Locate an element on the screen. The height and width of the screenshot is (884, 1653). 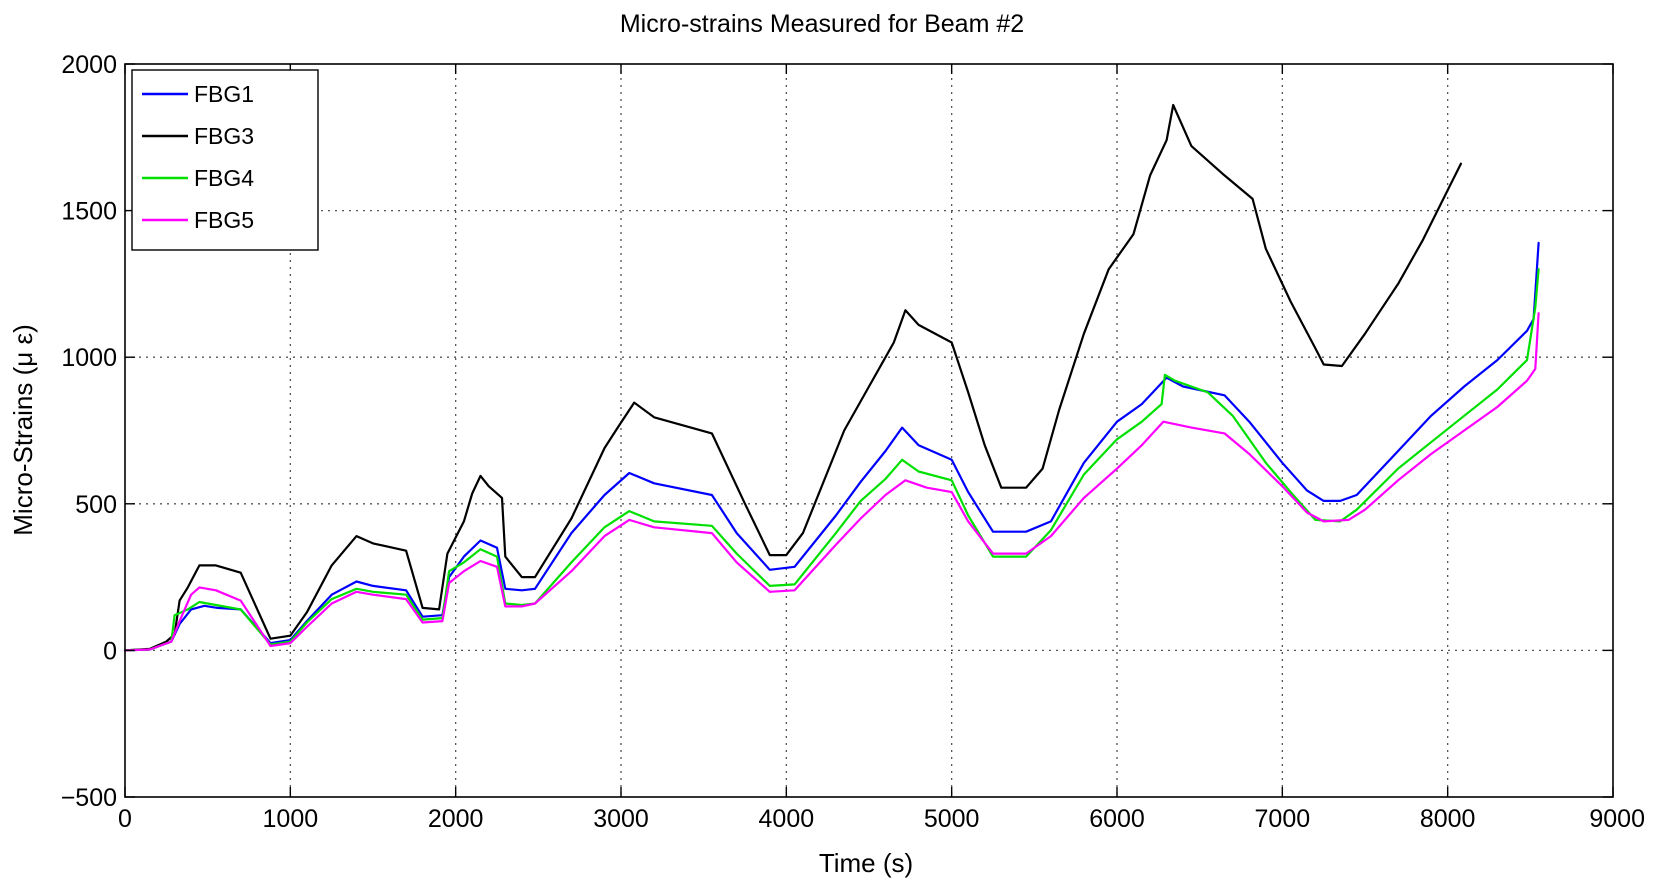
x-tick-label: 0 is located at coordinates (125, 819).